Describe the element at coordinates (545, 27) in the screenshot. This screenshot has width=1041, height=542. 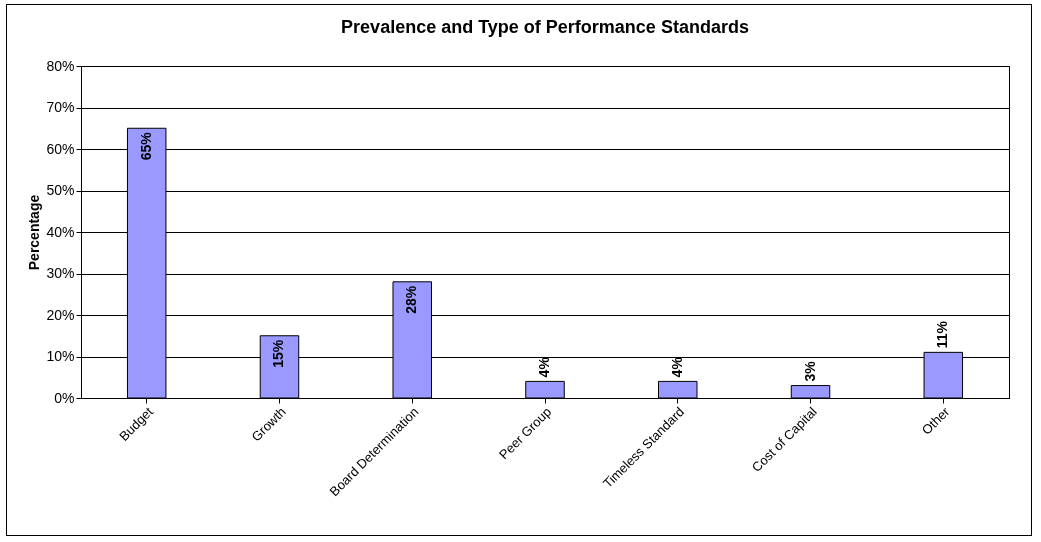
I see `chart-title: Prevalence and Type of Performance Standards` at that location.